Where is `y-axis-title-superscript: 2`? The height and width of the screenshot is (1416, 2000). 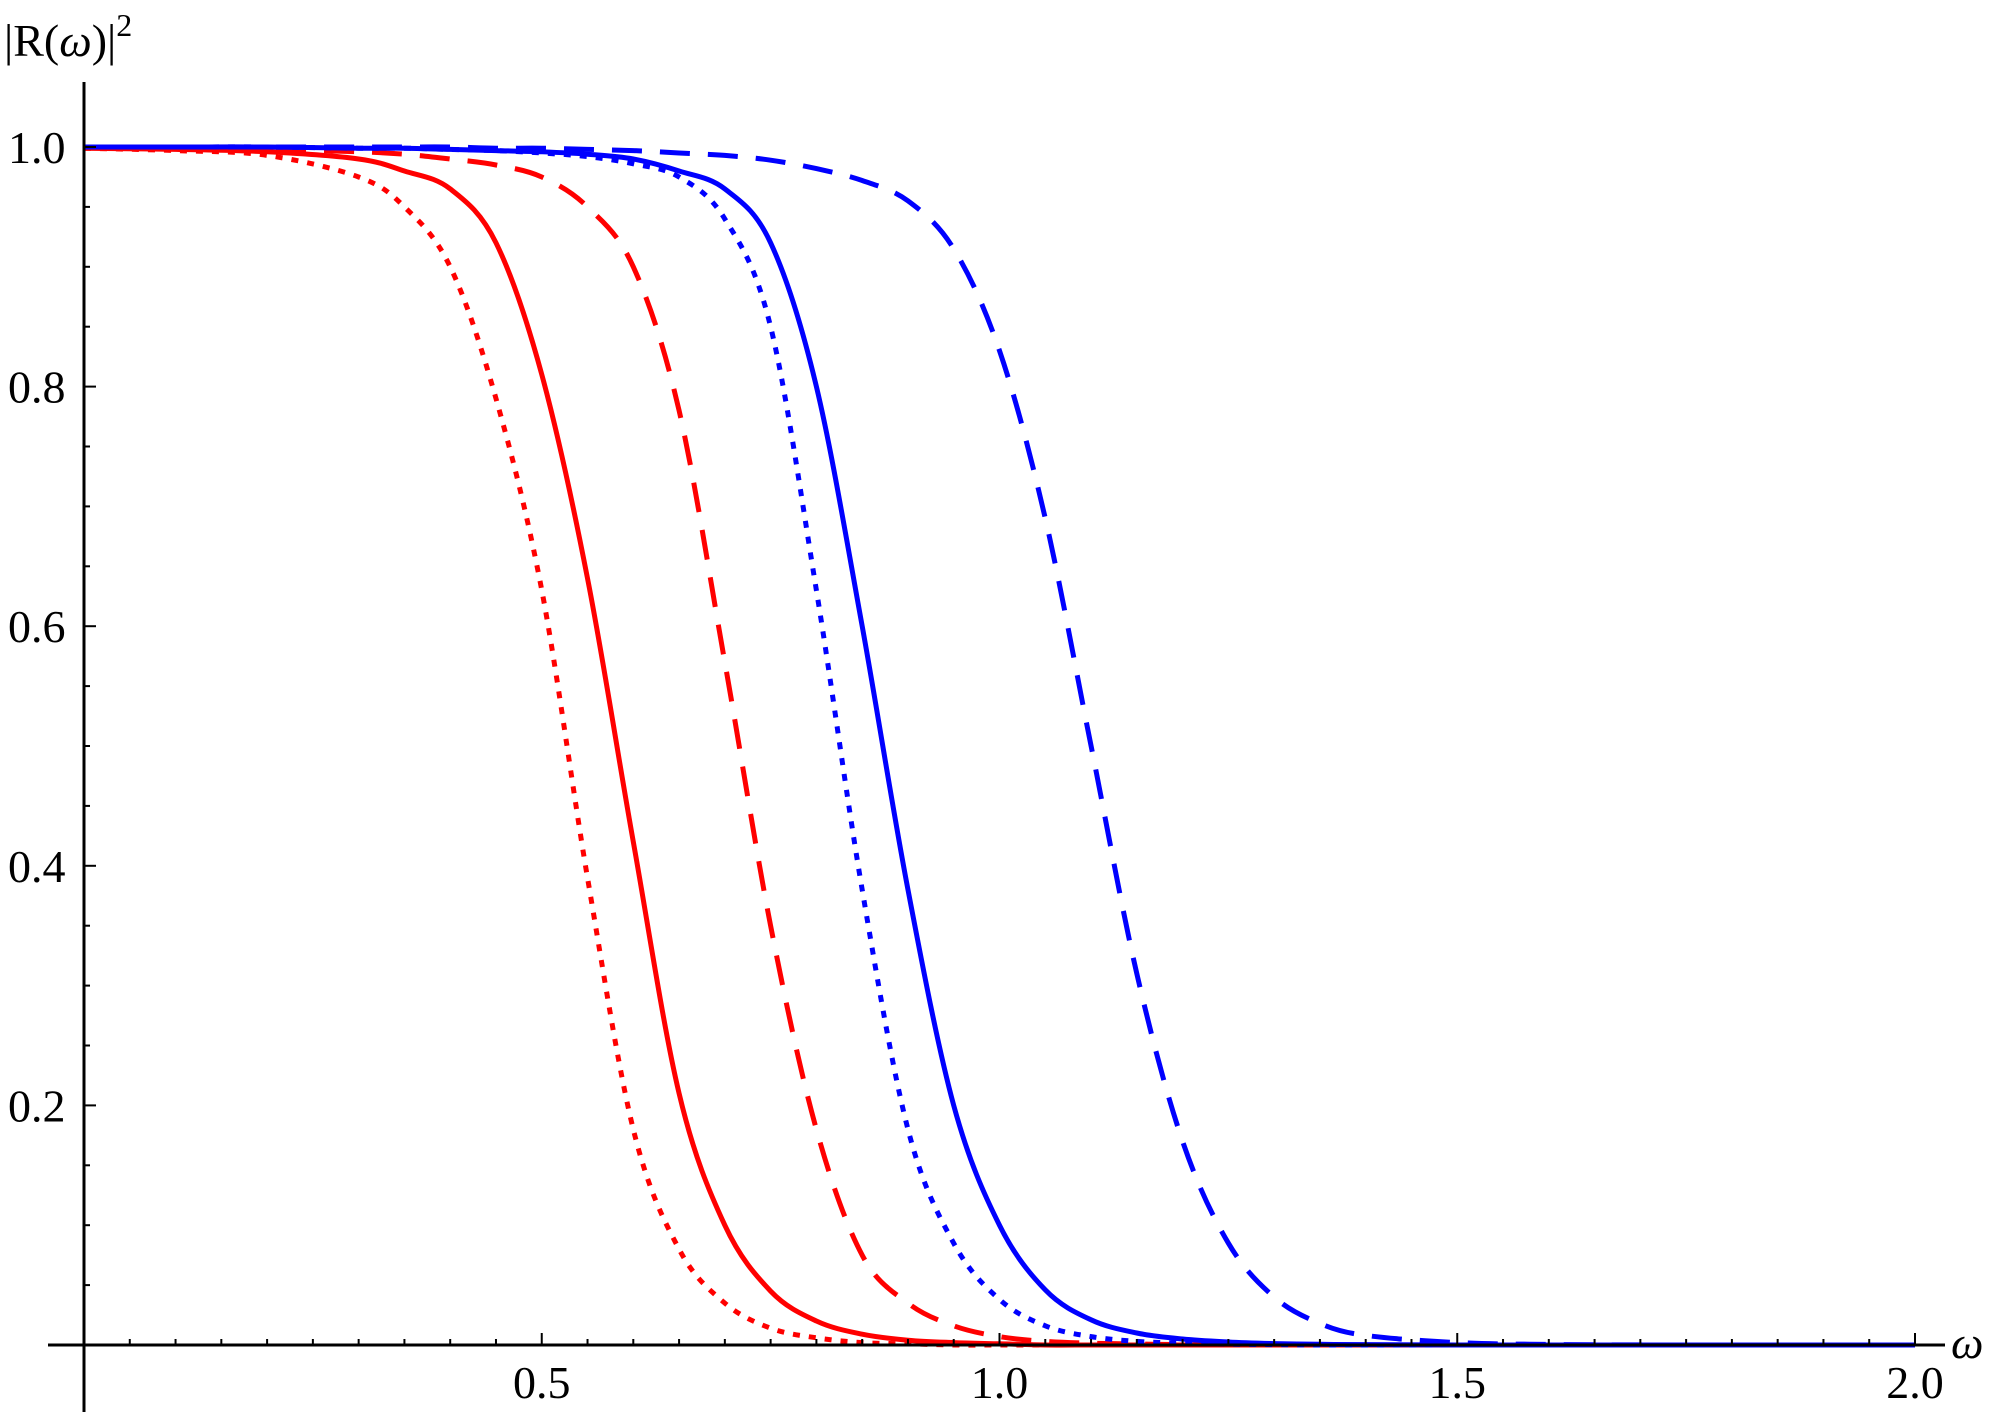
y-axis-title-superscript: 2 is located at coordinates (124, 25).